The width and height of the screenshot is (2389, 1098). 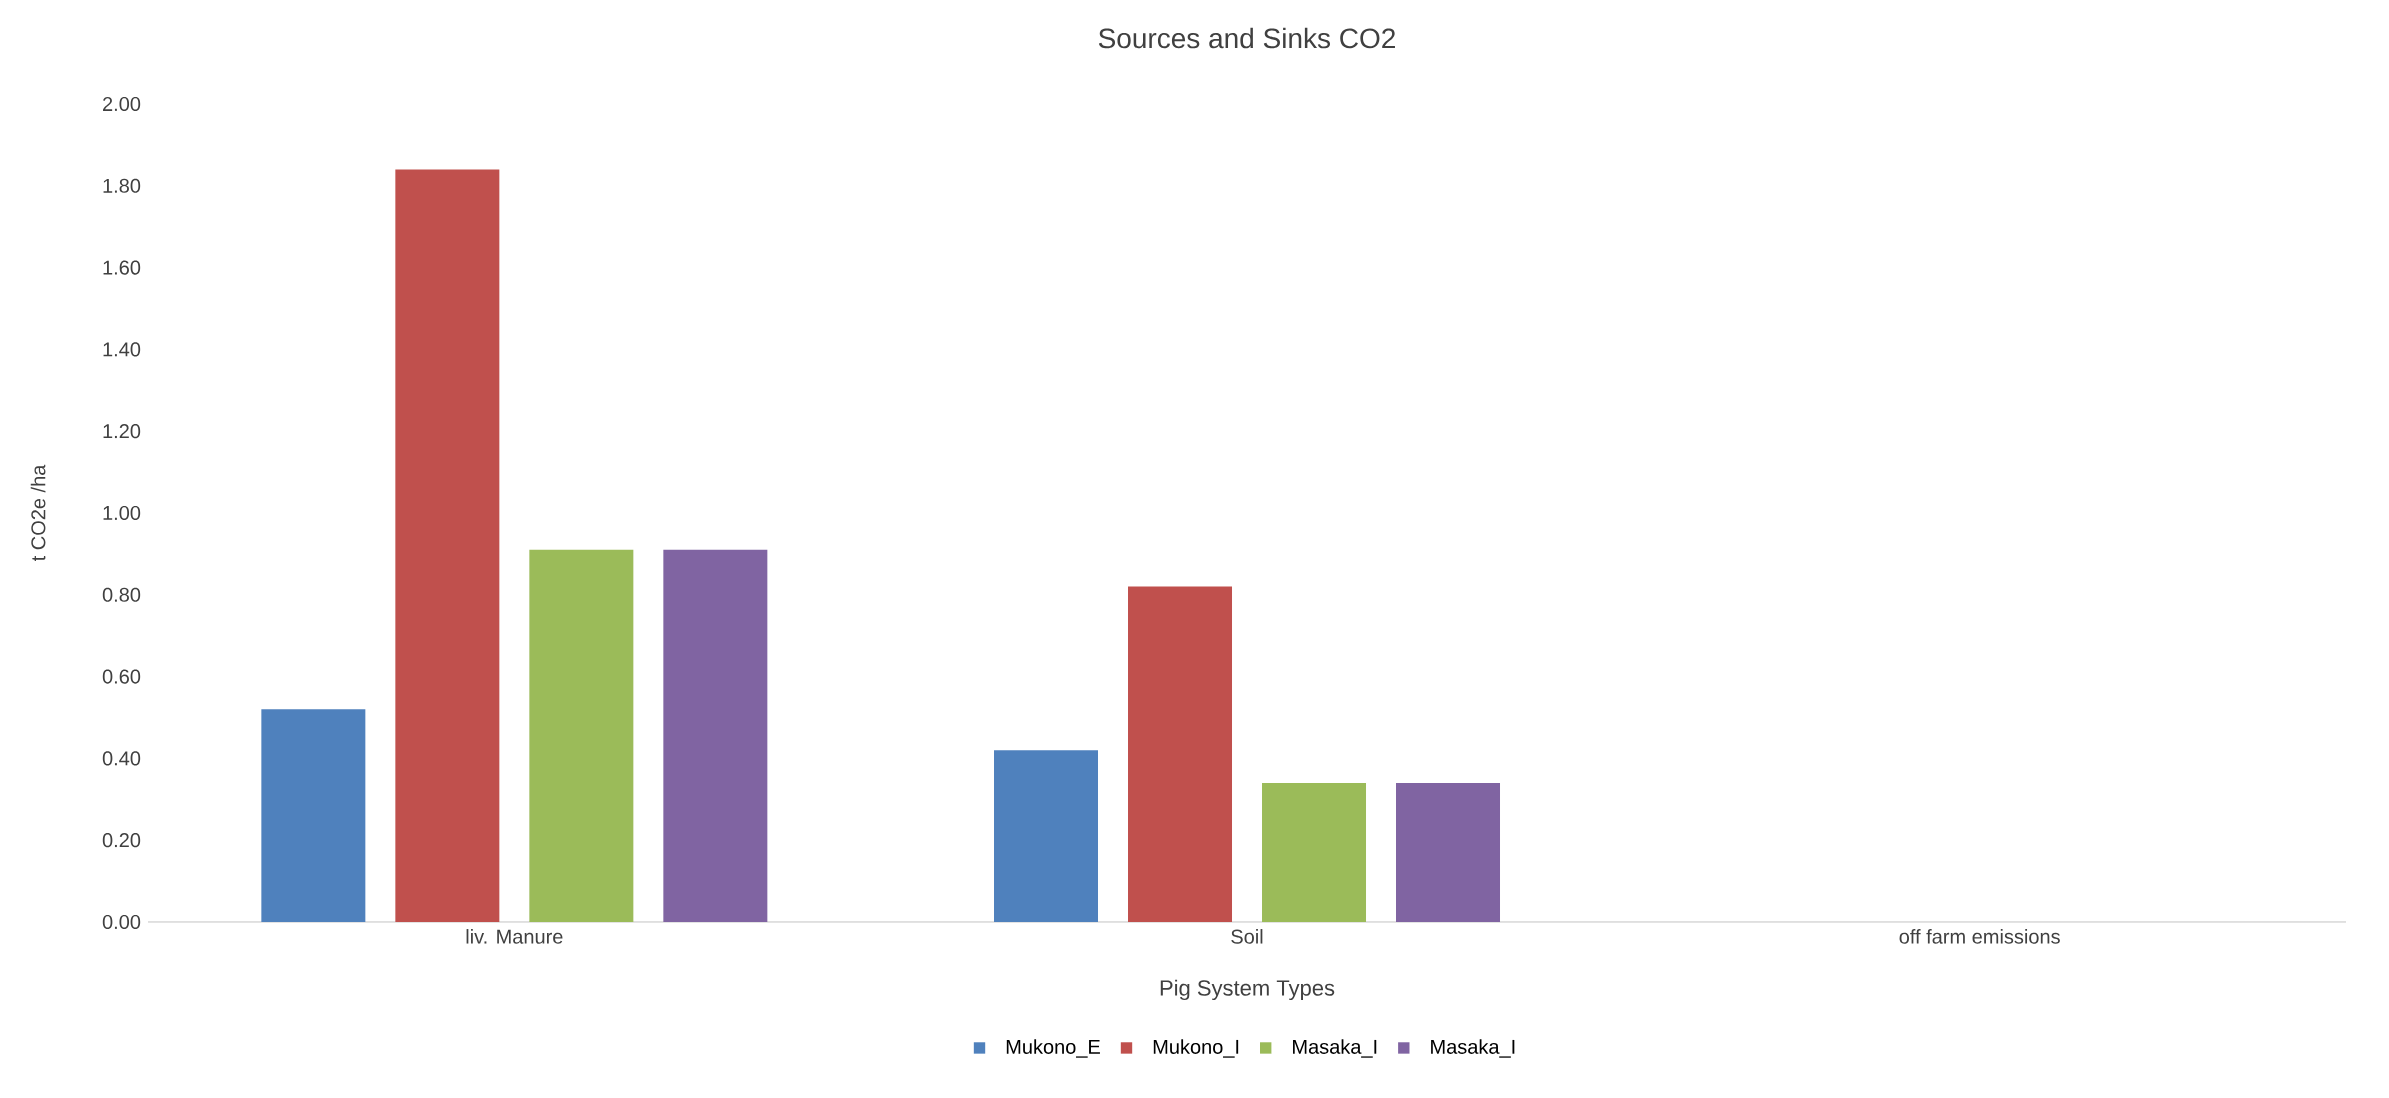 I want to click on x-axis-title: Pig System Types, so click(x=1247, y=990).